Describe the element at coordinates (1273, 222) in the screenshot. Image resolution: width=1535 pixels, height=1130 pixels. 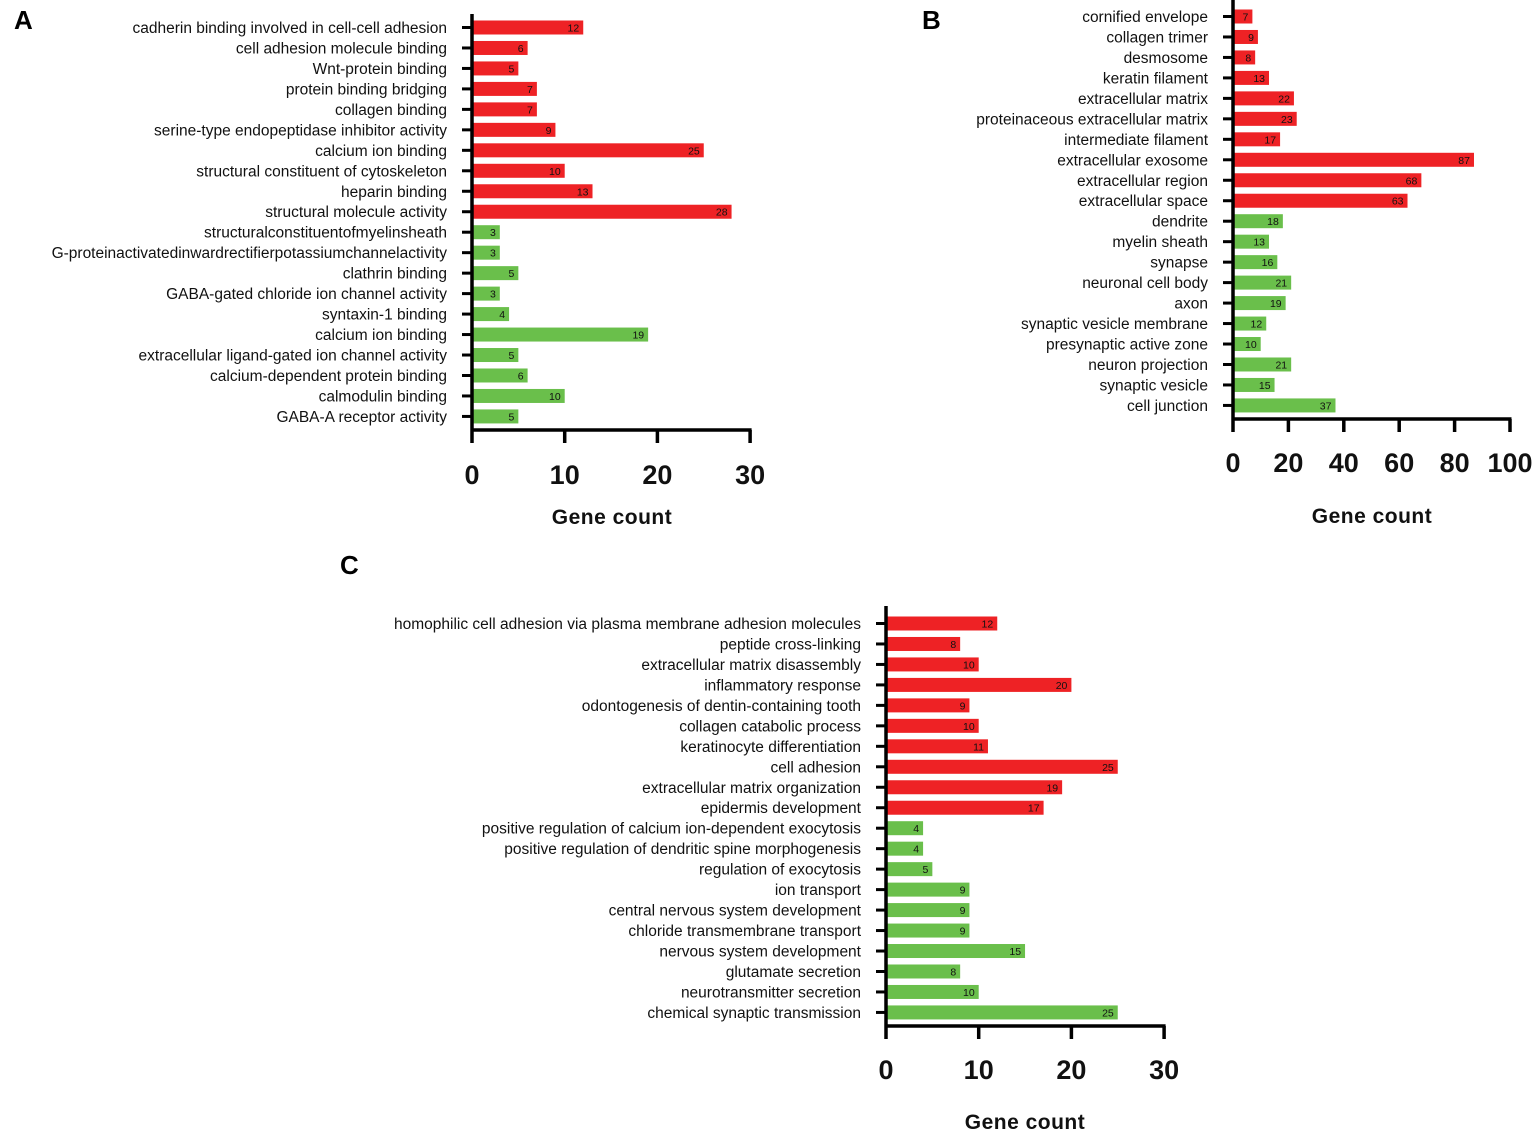
I see `bar-value-label: 18` at that location.